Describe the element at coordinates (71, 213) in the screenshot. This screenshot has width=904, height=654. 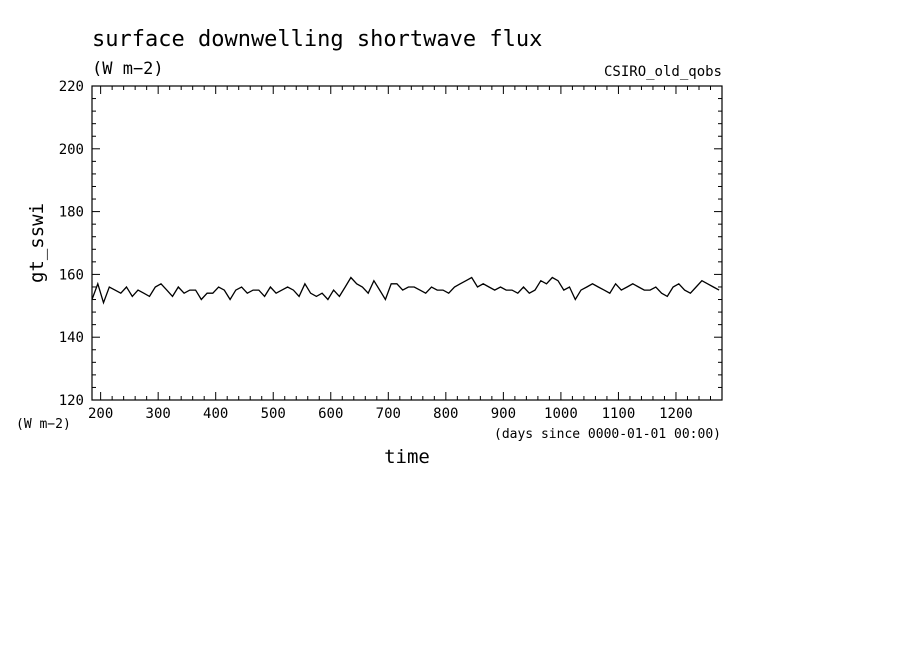
I see `y-tick-label: 180` at that location.